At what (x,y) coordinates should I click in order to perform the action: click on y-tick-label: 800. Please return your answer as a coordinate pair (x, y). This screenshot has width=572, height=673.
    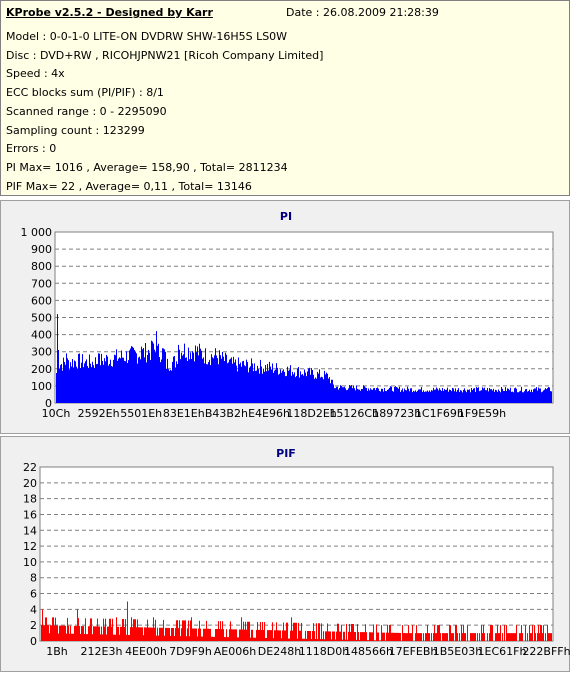
    Looking at the image, I should click on (41, 266).